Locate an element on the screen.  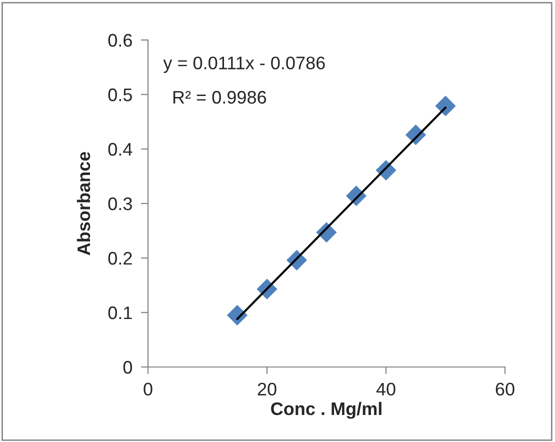
y-axis-title: Absorbance is located at coordinates (83, 204).